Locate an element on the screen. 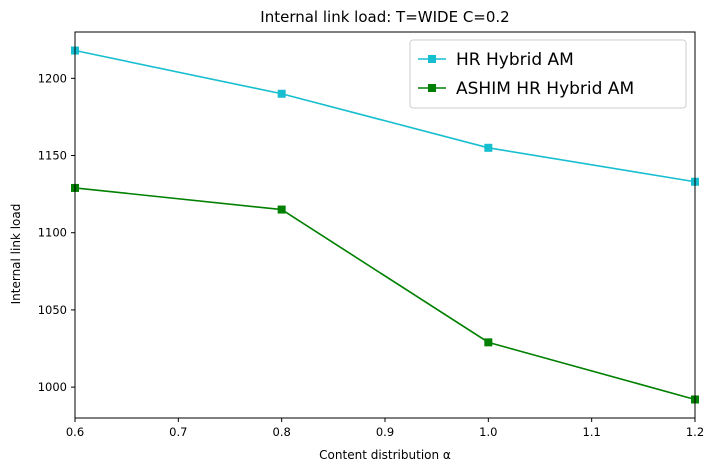  x-tick-label: 1.2 is located at coordinates (695, 432).